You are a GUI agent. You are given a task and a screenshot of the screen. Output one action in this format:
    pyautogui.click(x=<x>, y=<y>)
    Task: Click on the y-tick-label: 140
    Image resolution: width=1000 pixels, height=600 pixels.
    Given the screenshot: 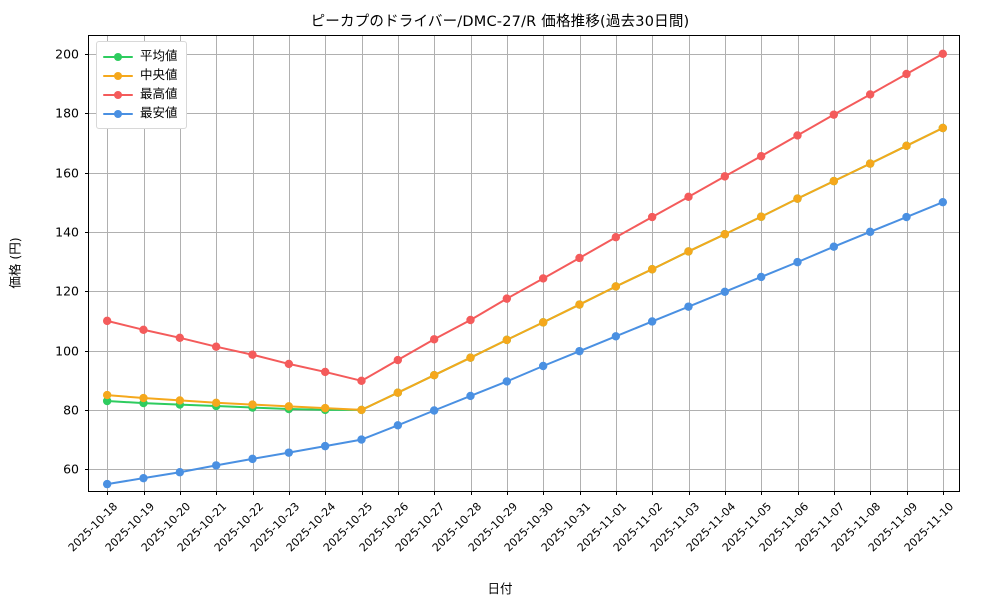 What is the action you would take?
    pyautogui.click(x=67, y=232)
    